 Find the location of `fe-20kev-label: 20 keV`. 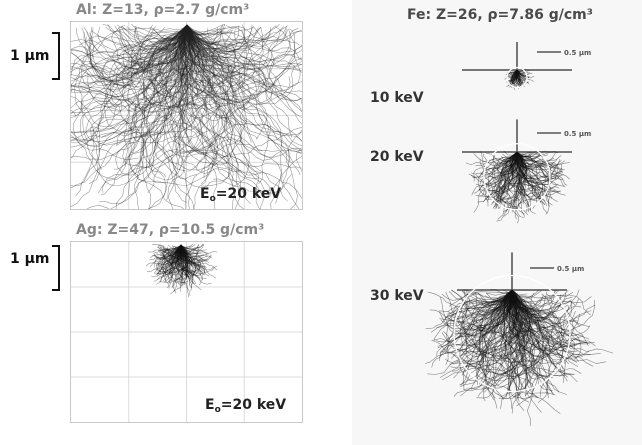

fe-20kev-label: 20 keV is located at coordinates (397, 157).